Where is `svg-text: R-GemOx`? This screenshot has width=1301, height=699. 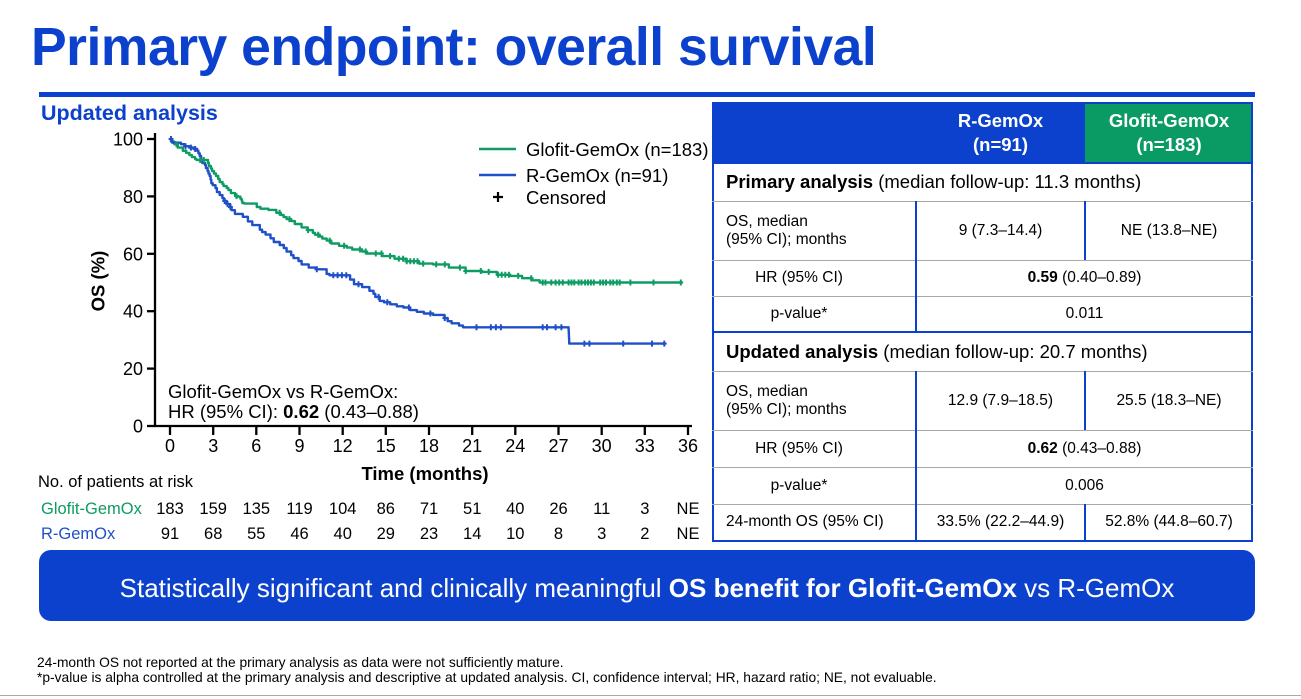 svg-text: R-GemOx is located at coordinates (78, 534).